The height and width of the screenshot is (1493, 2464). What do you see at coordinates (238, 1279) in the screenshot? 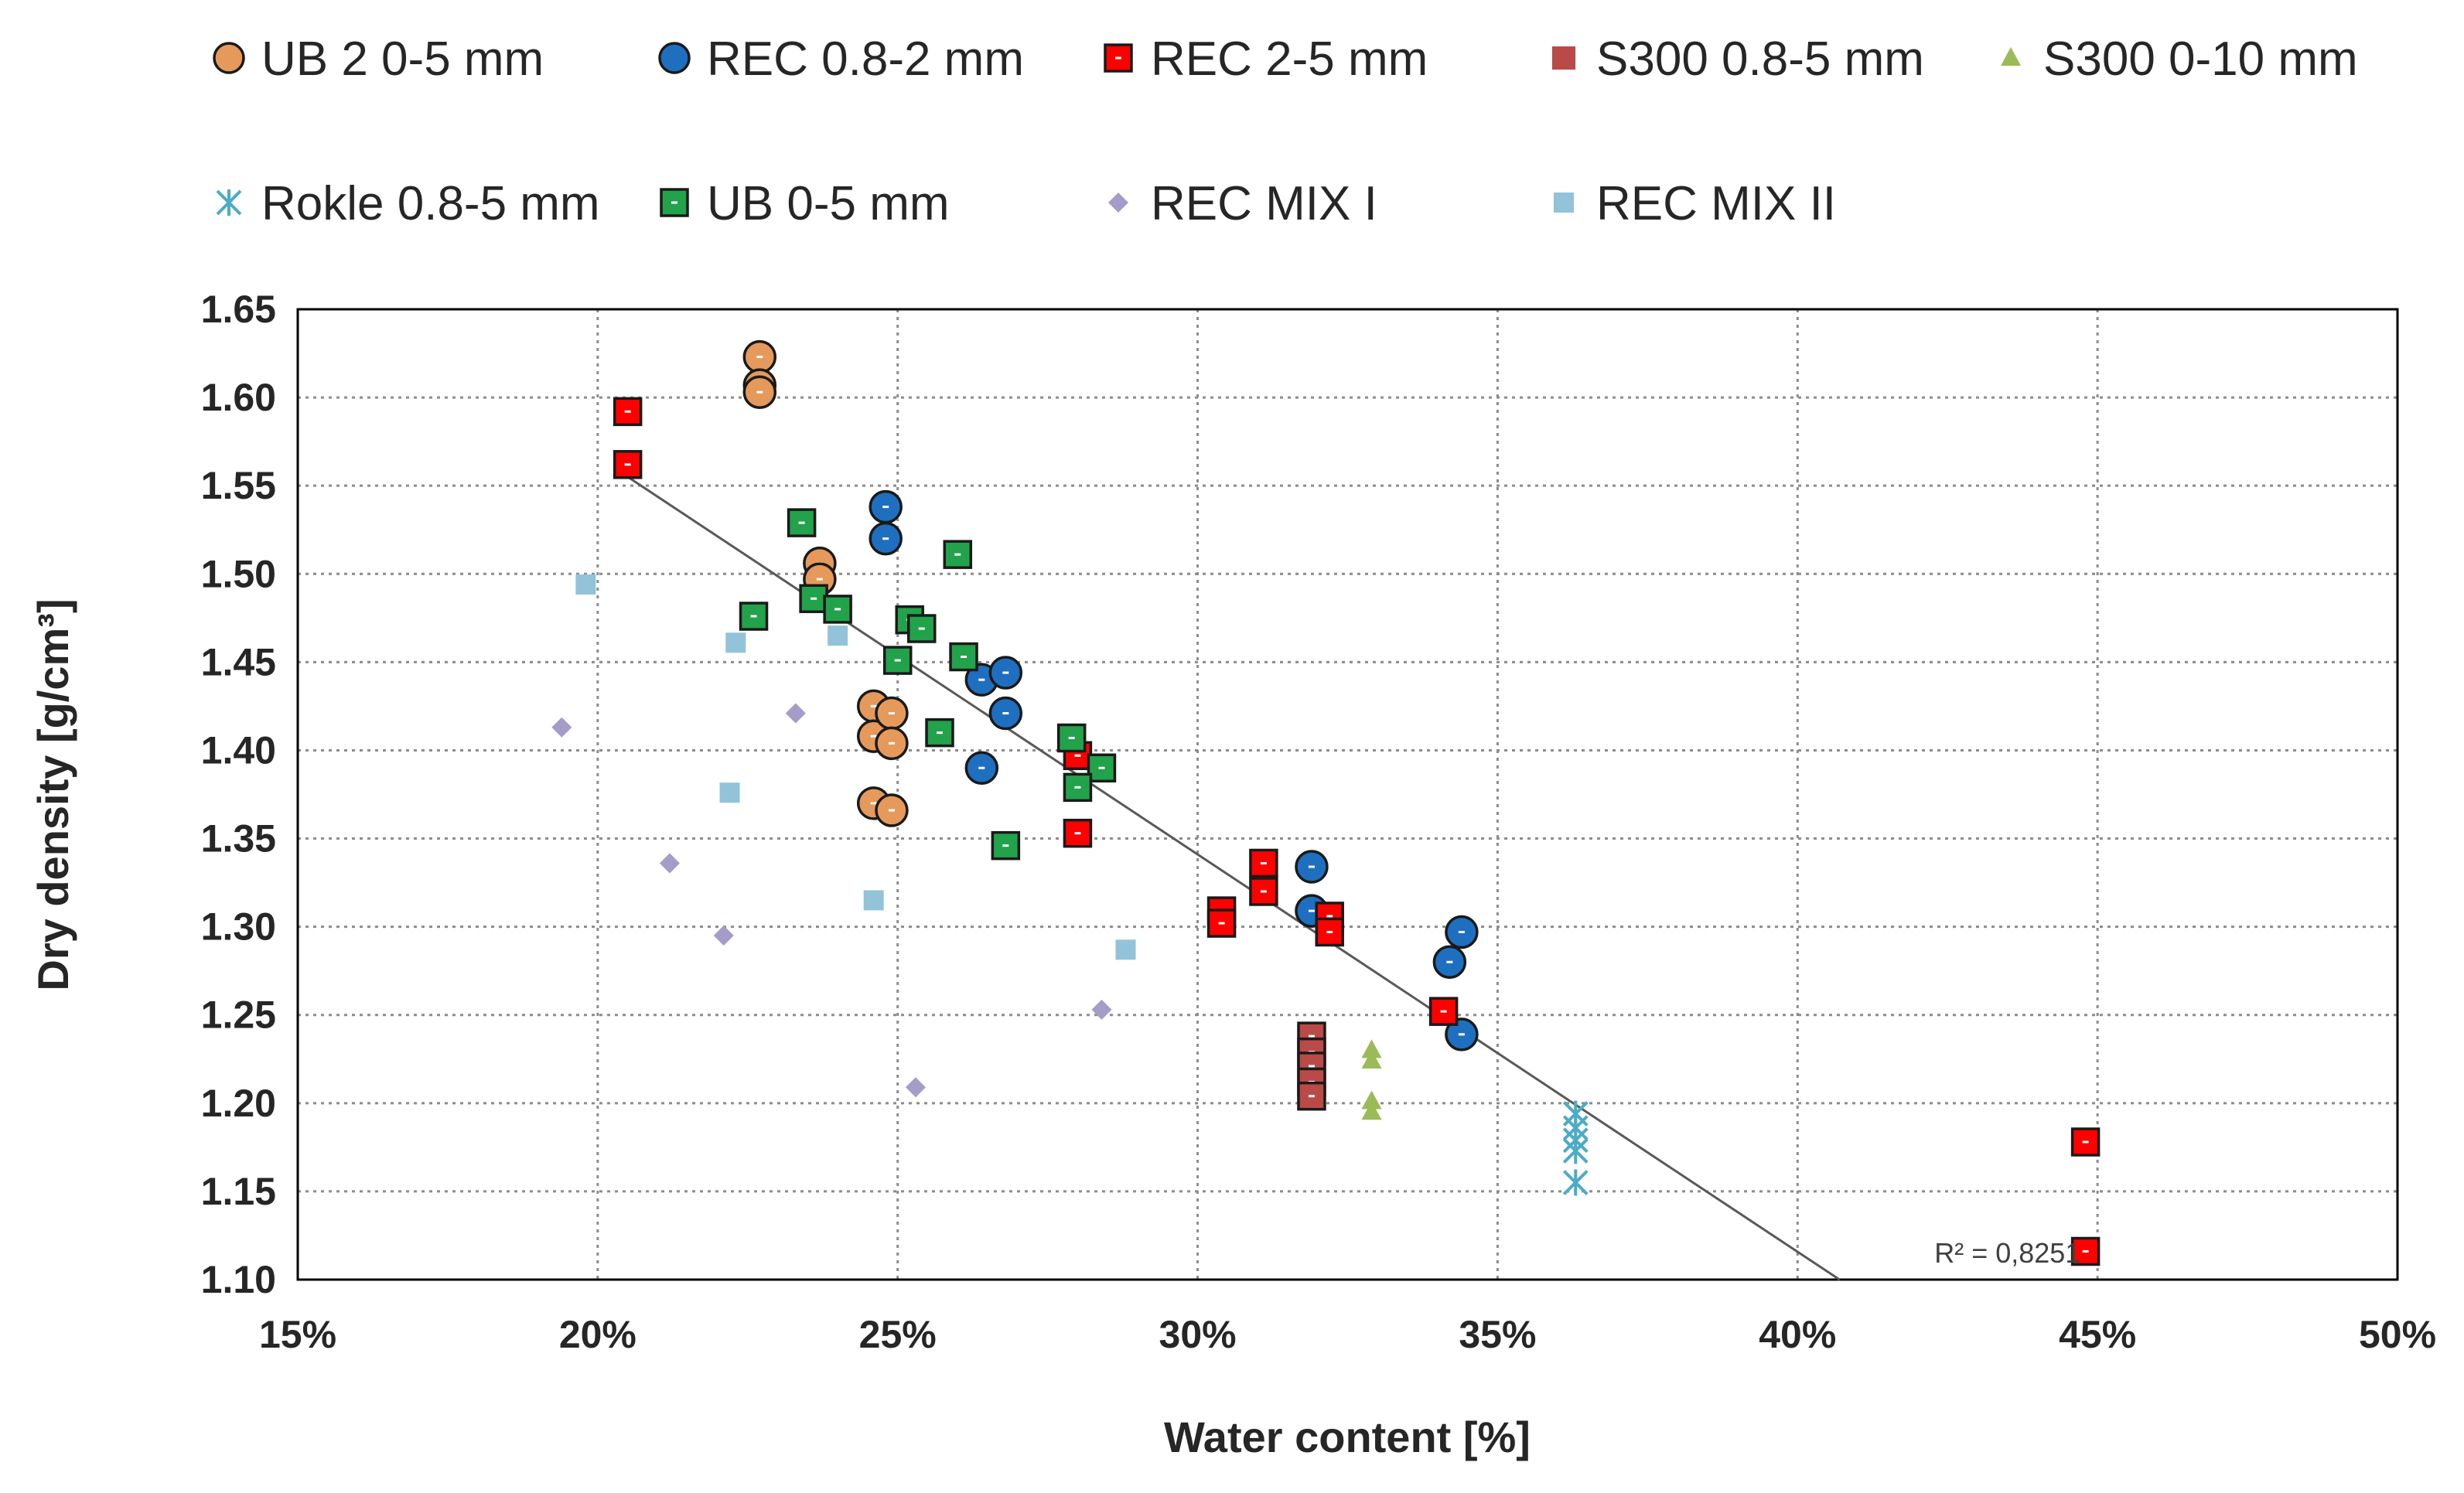
I see `y-tick-label: 1.10` at bounding box center [238, 1279].